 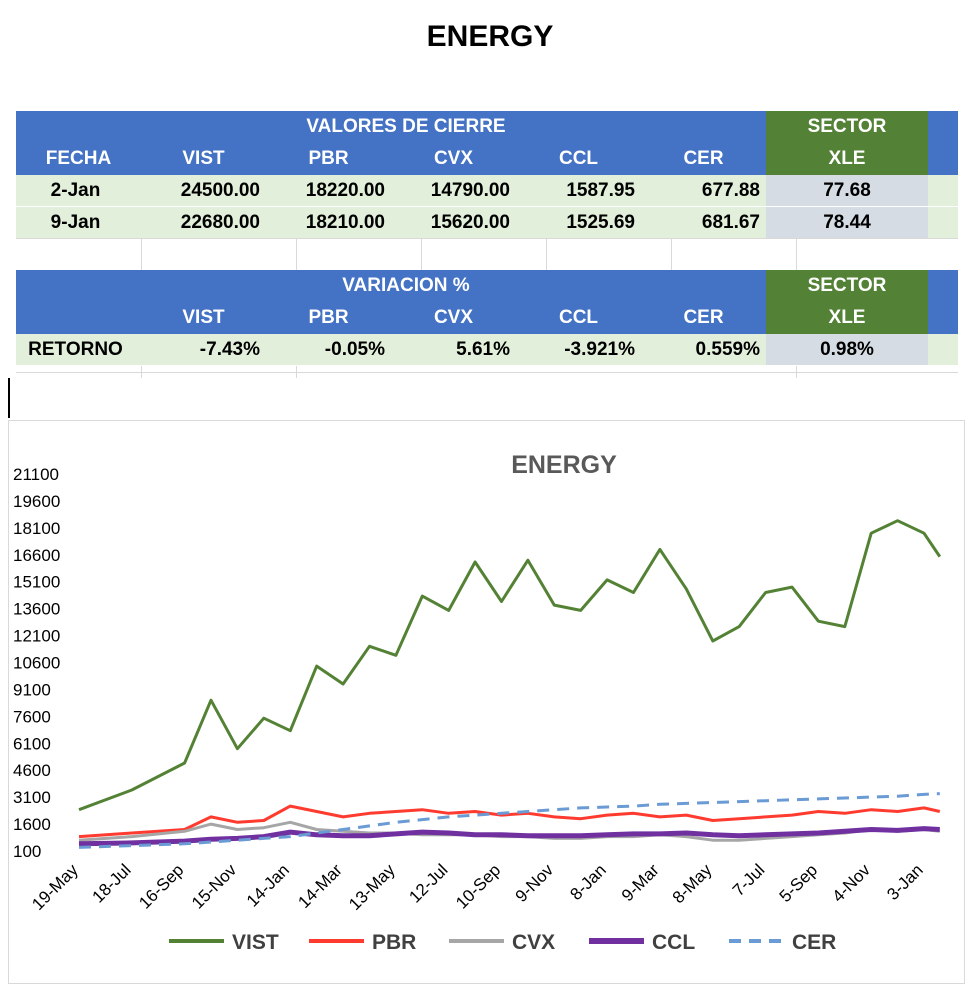 I want to click on value-cell: 24500.00, so click(x=220, y=190).